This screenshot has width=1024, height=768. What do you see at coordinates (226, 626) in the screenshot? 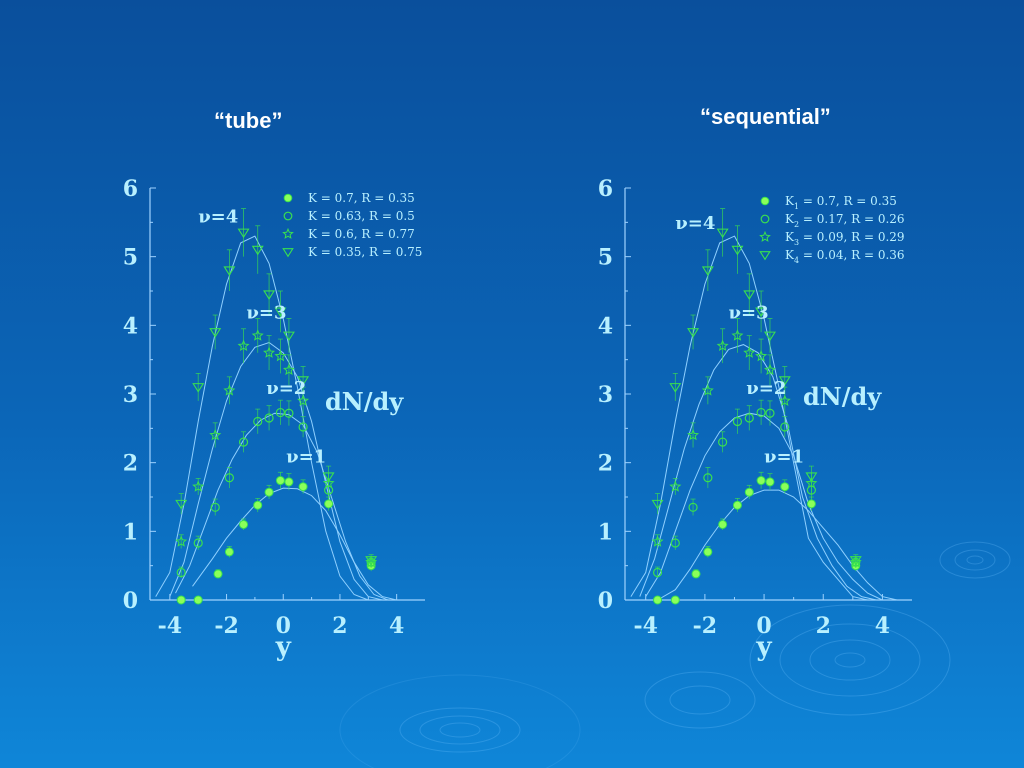
I see `left-x-tick-label: -2` at bounding box center [226, 626].